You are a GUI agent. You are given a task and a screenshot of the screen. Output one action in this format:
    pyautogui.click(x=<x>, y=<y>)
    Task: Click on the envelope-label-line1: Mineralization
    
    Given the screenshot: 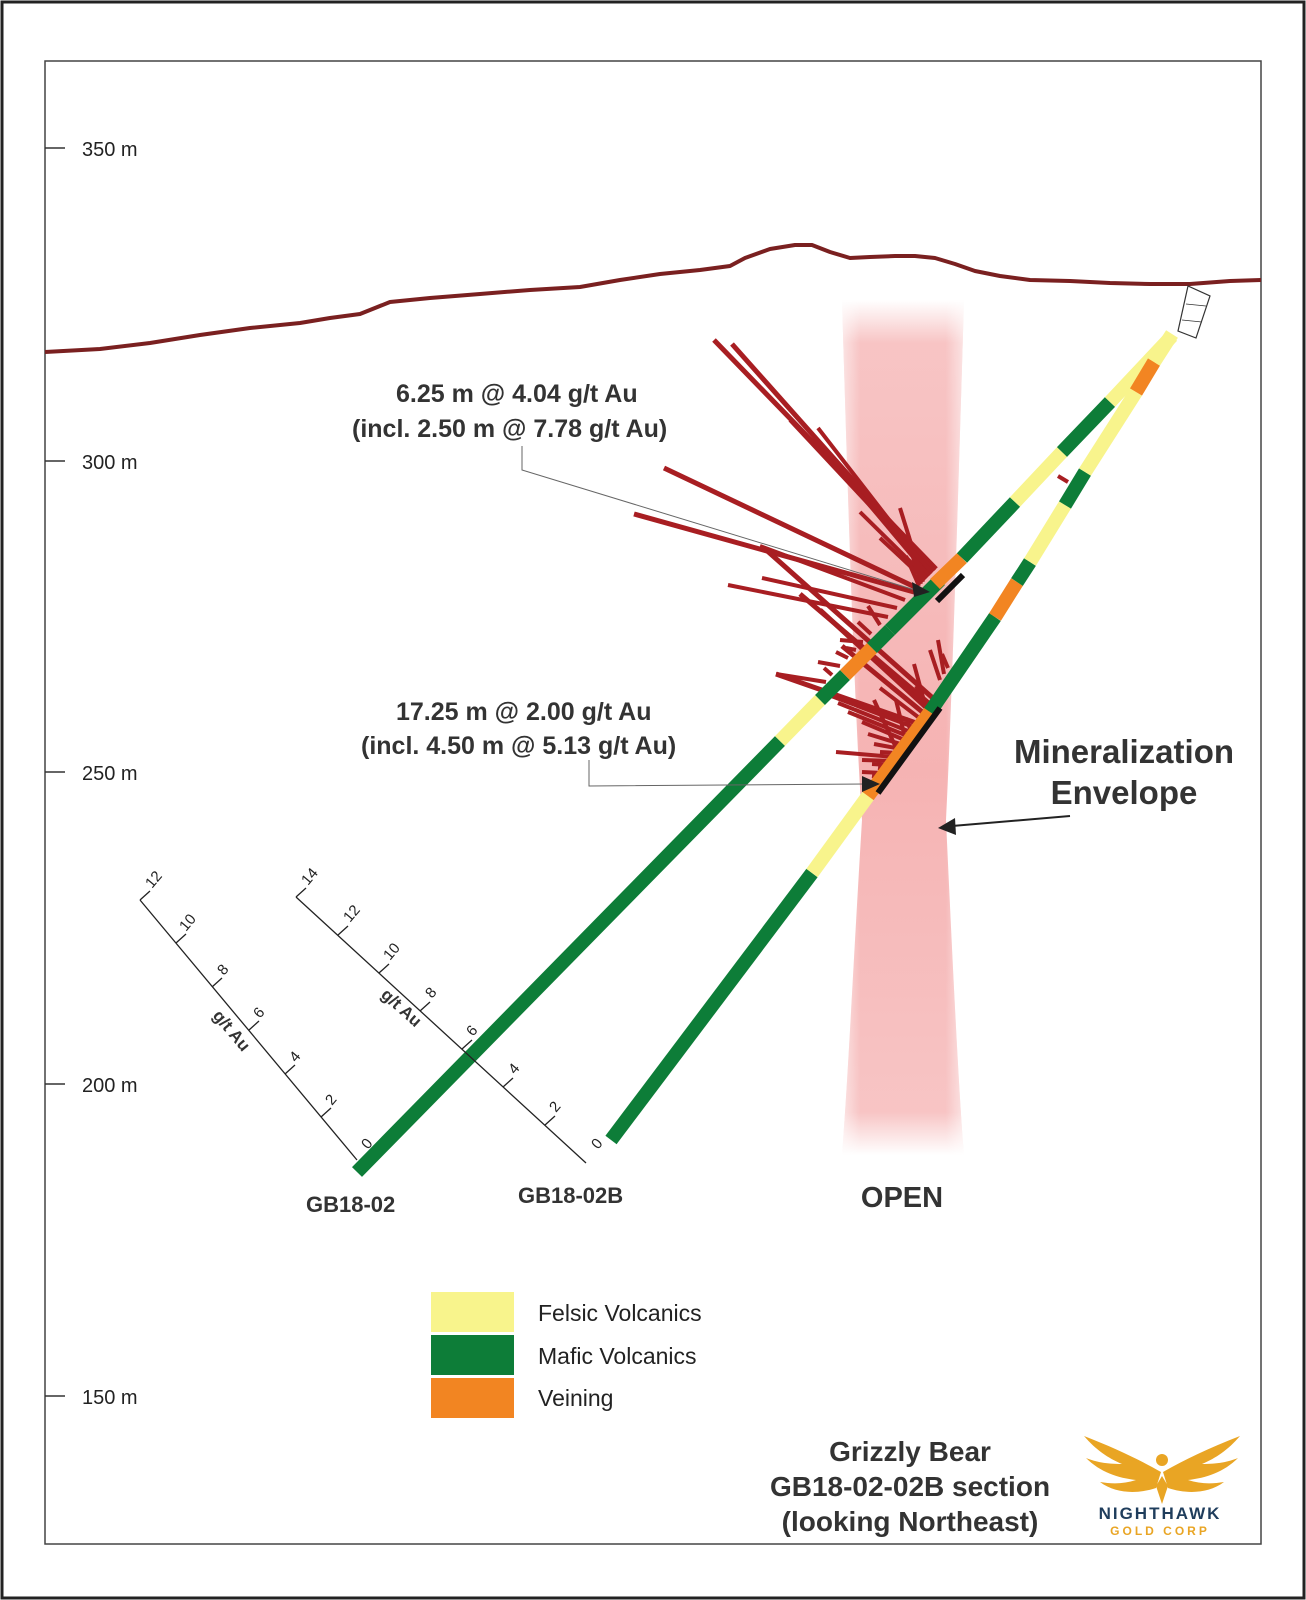 What is the action you would take?
    pyautogui.click(x=1124, y=751)
    